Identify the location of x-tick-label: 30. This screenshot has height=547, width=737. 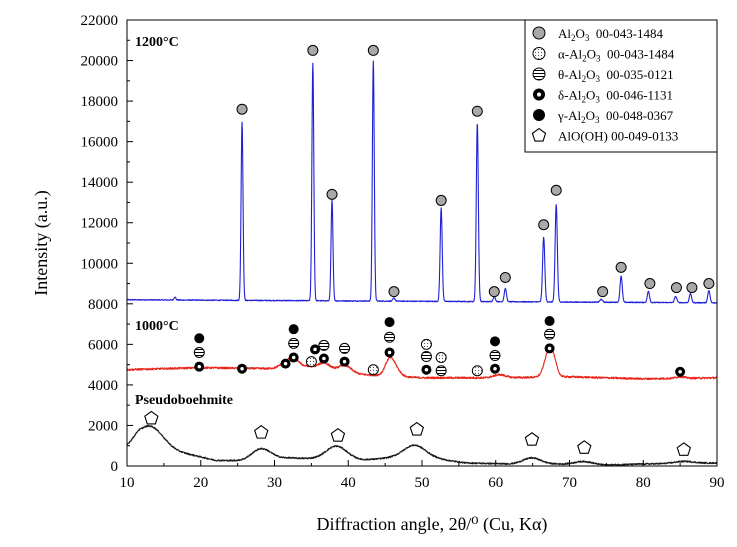
(274, 483).